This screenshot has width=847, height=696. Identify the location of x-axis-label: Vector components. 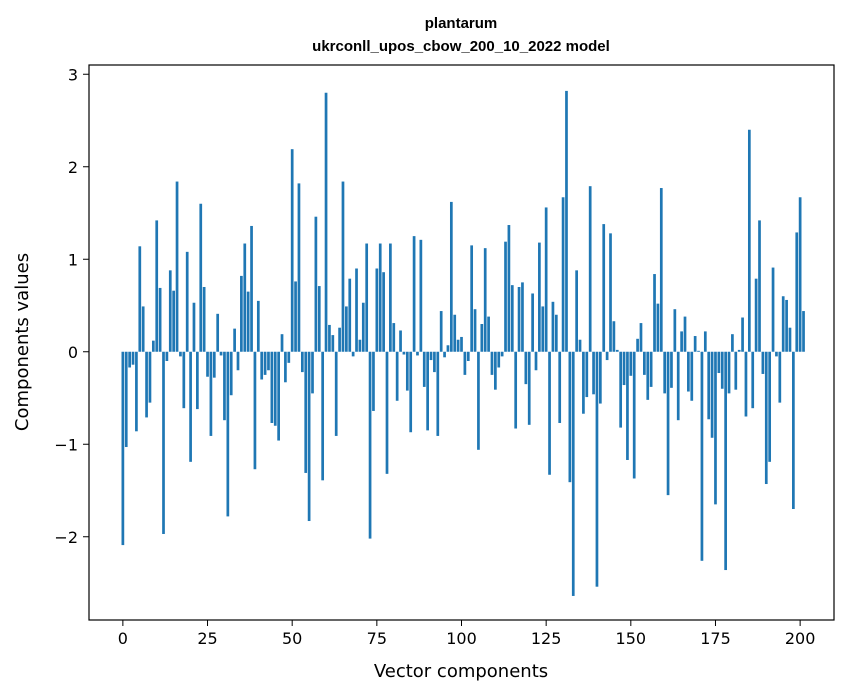
(461, 671).